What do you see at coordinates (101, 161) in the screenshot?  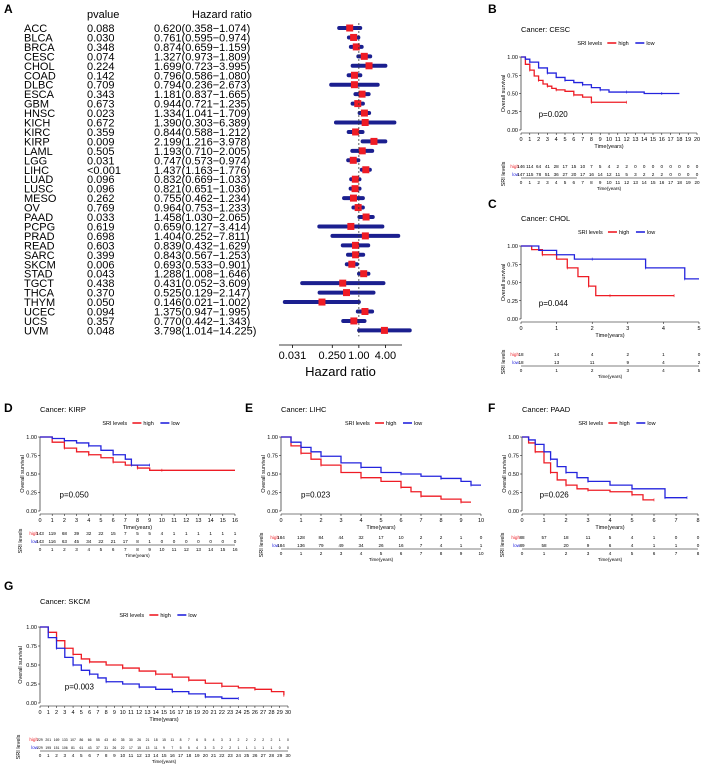 I see `forest-row-pvalue: 0.031` at bounding box center [101, 161].